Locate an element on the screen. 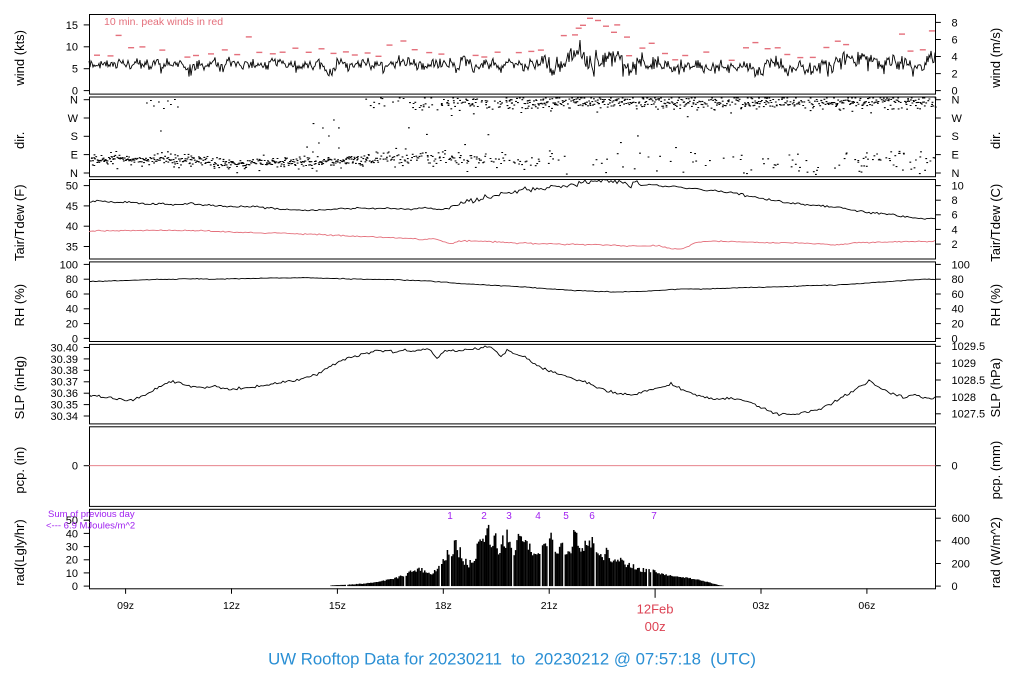  svg-text: 30.36 is located at coordinates (64, 394).